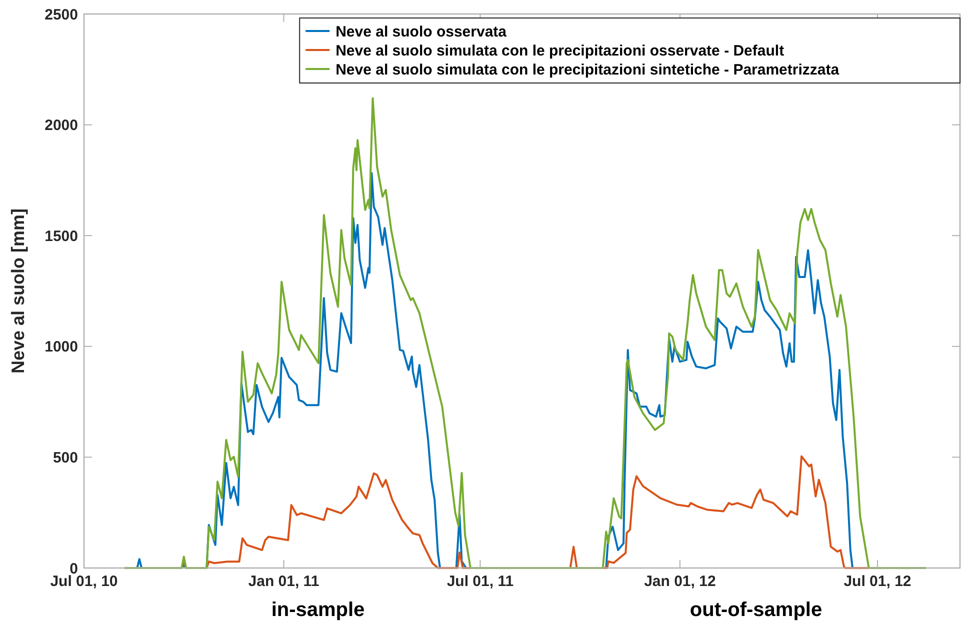  What do you see at coordinates (422, 31) in the screenshot?
I see `legend-label: Neve al suolo osservata` at bounding box center [422, 31].